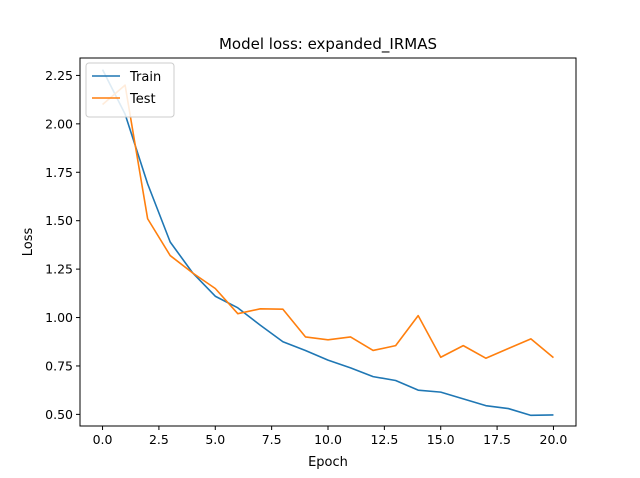  Describe the element at coordinates (59, 365) in the screenshot. I see `y-tick-label: 0.75` at that location.